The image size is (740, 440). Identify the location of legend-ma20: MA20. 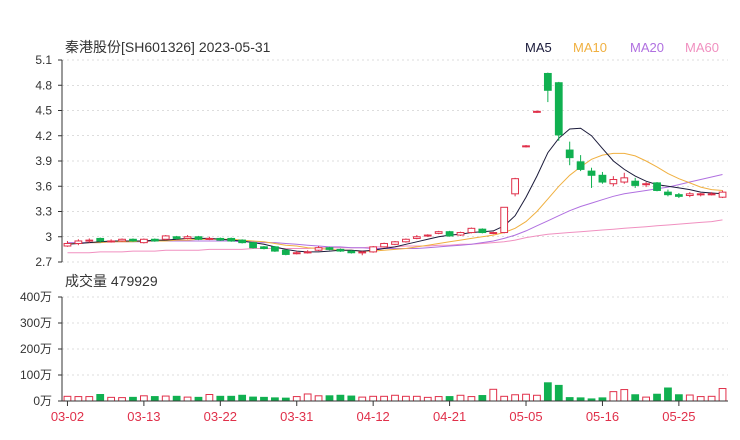
(647, 47).